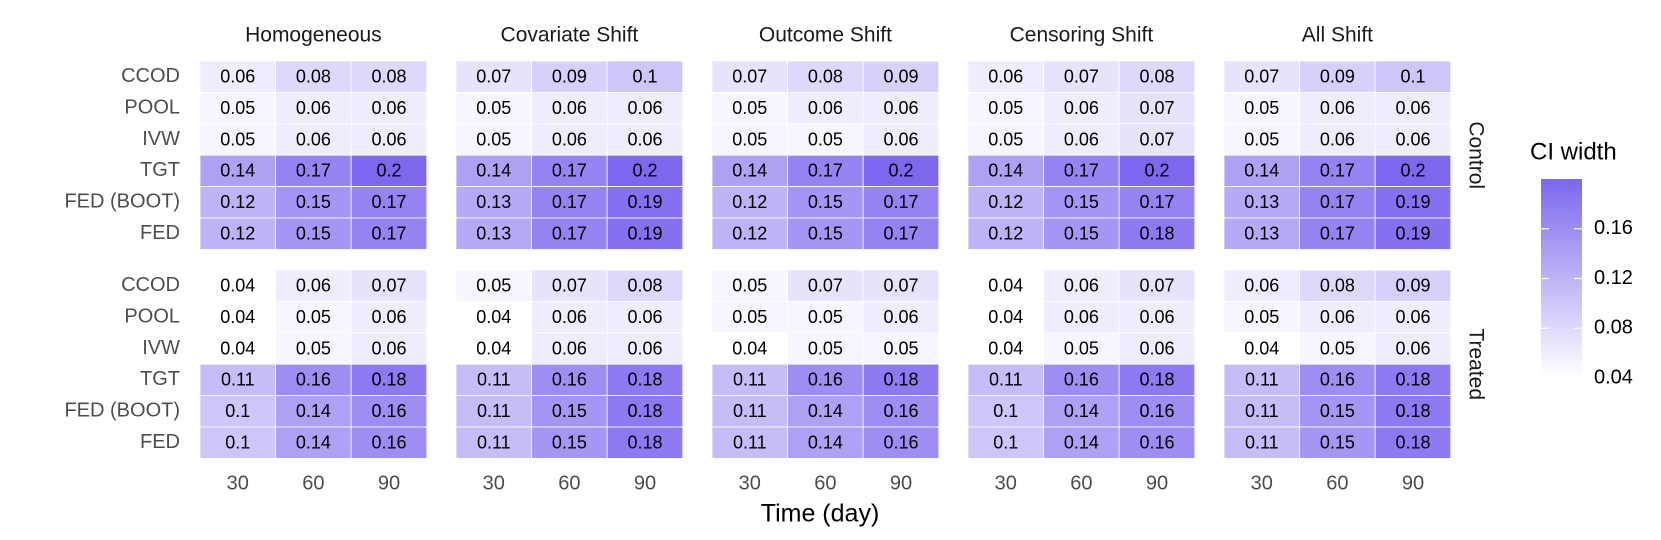 This screenshot has width=1661, height=540. What do you see at coordinates (644, 285) in the screenshot?
I see `cell-label: 0.08` at bounding box center [644, 285].